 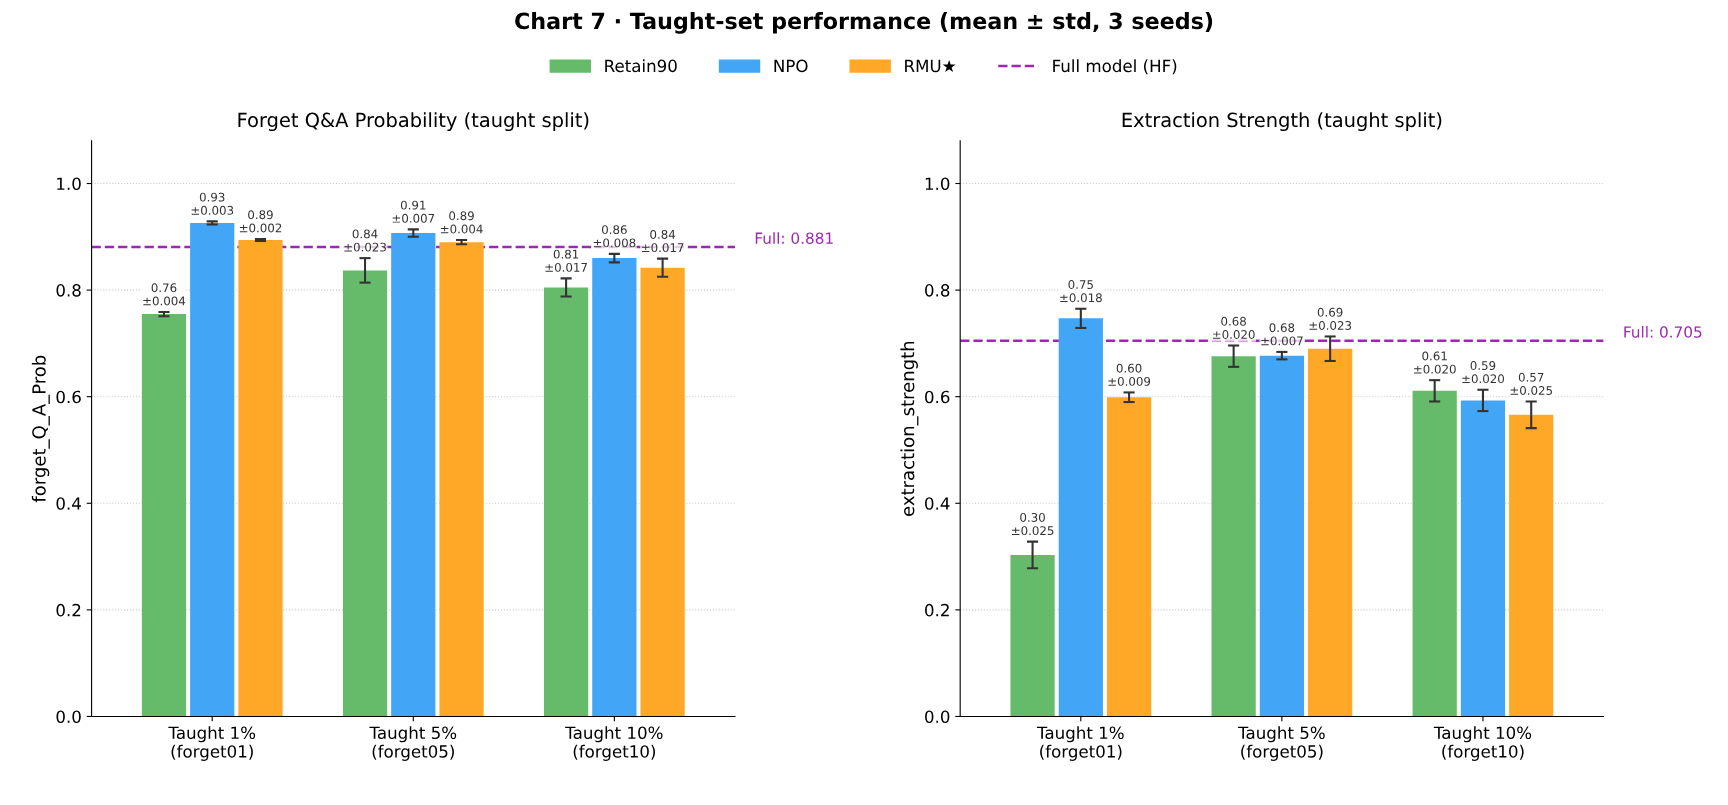 What do you see at coordinates (614, 236) in the screenshot?
I see `data-label: 0.86 ±0.008` at bounding box center [614, 236].